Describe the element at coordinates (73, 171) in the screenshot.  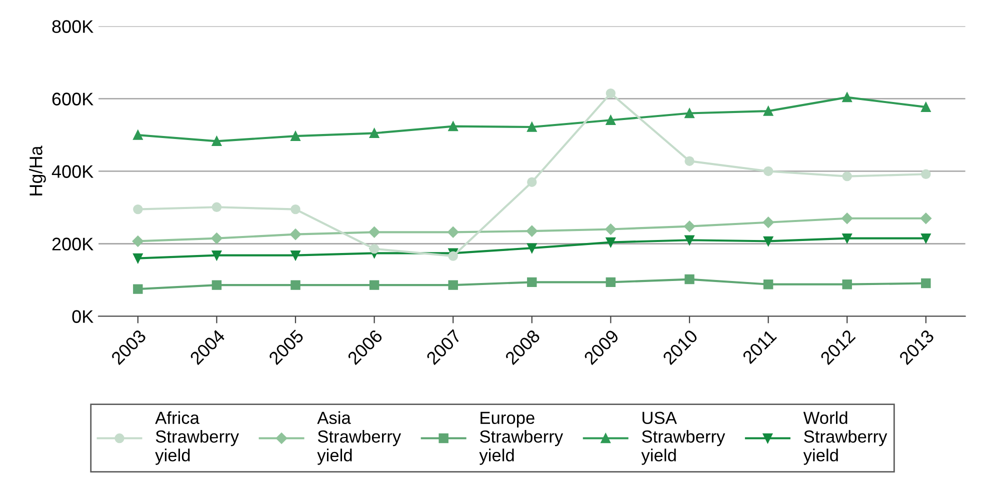
I see `y-tick-label: 400K` at that location.